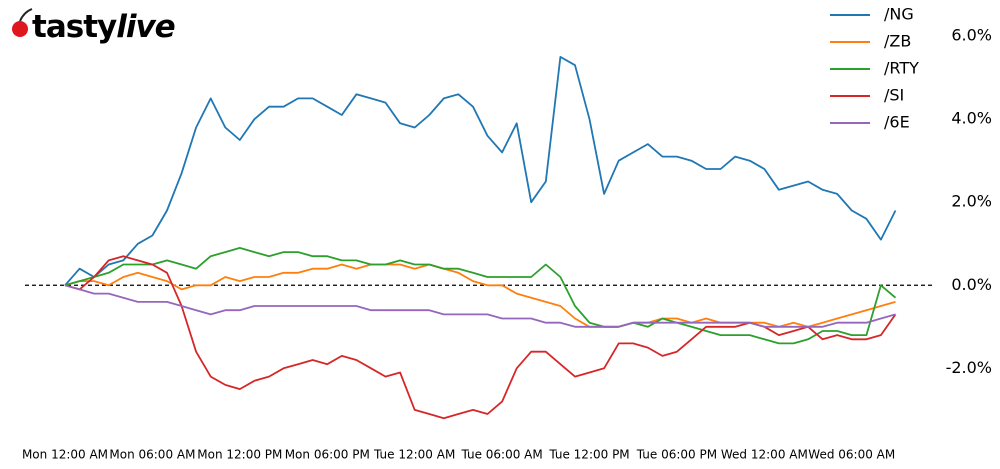 This screenshot has width=1000, height=469. I want to click on legend-label: /SI, so click(894, 95).